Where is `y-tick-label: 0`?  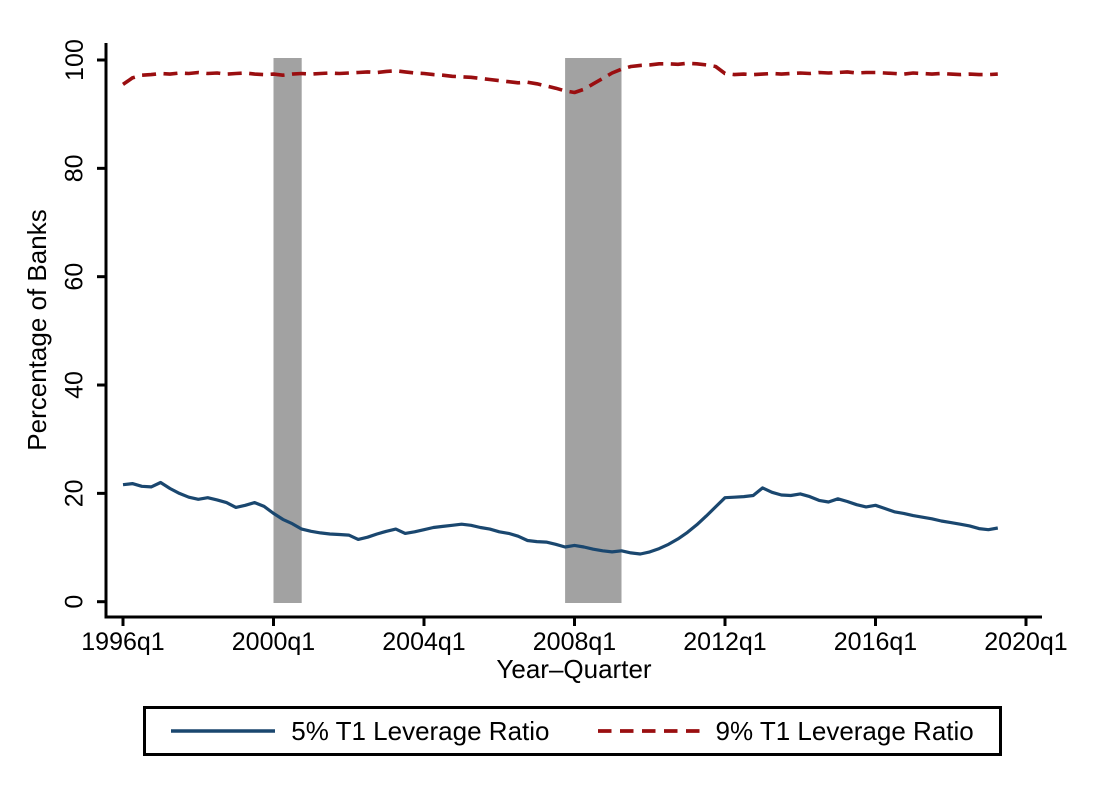
y-tick-label: 0 is located at coordinates (75, 602).